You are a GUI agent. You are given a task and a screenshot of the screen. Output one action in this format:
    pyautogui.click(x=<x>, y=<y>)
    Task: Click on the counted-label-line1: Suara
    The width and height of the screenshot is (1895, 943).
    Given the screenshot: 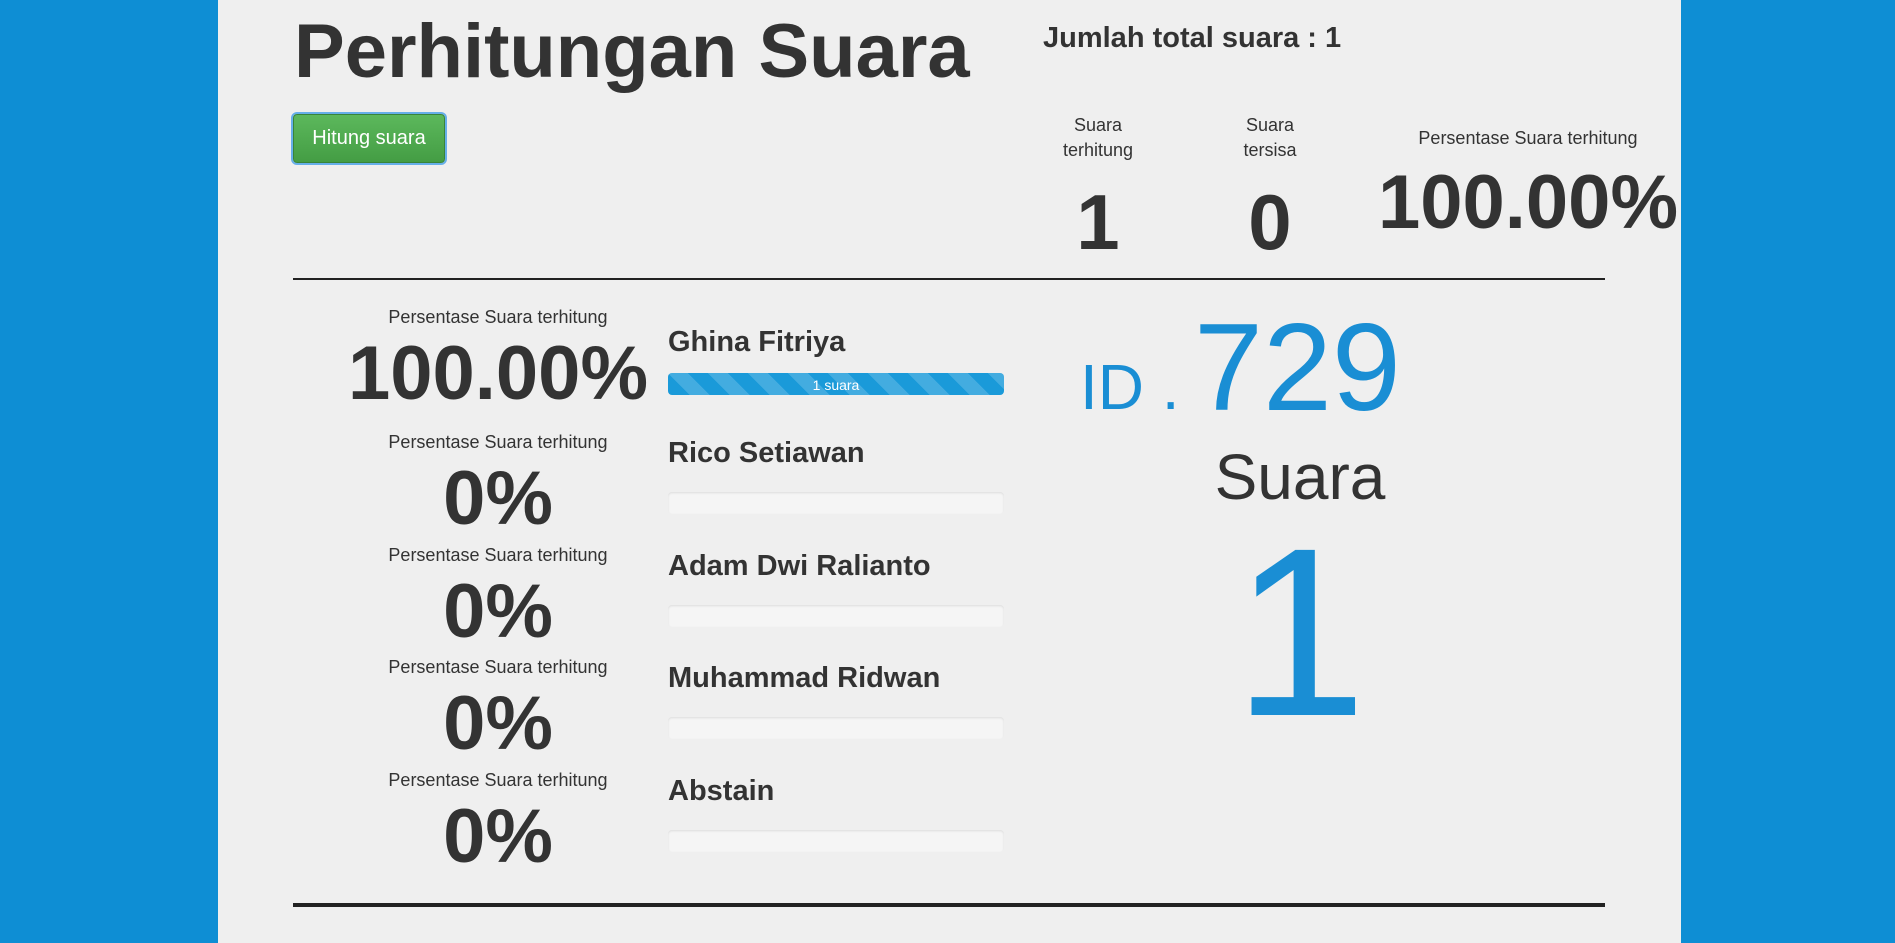 What is the action you would take?
    pyautogui.click(x=1098, y=125)
    